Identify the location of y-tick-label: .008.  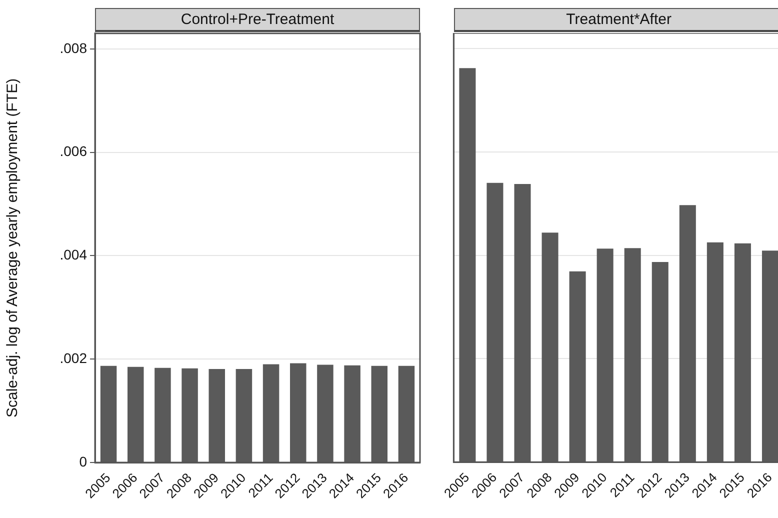
(74, 47).